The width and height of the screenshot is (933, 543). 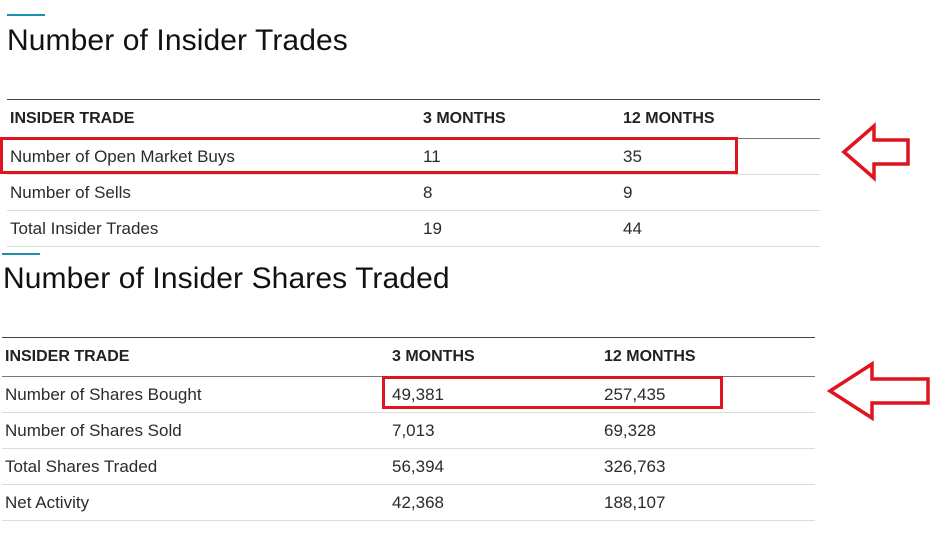 What do you see at coordinates (226, 278) in the screenshot?
I see `section-title-insider-shares-traded: Number of Insider Shares Traded` at bounding box center [226, 278].